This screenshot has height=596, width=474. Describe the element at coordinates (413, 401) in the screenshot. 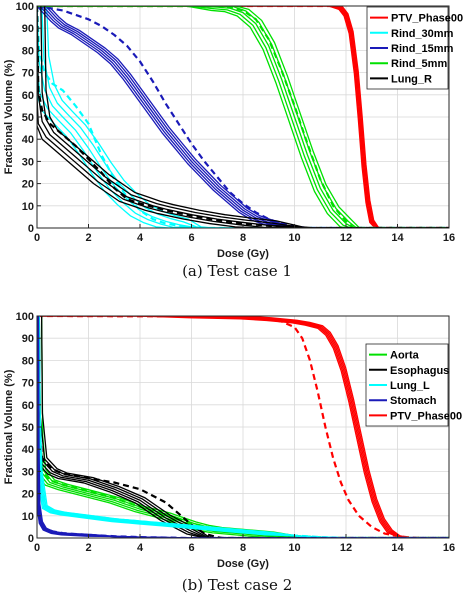

I see `legend-label-stomach: Stomach` at that location.